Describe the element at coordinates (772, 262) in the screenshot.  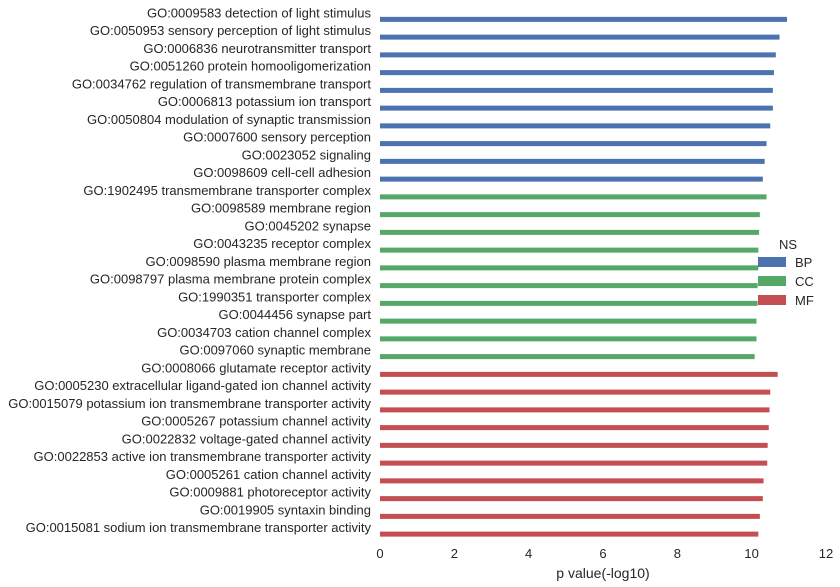
I see `legend-swatch-bp` at that location.